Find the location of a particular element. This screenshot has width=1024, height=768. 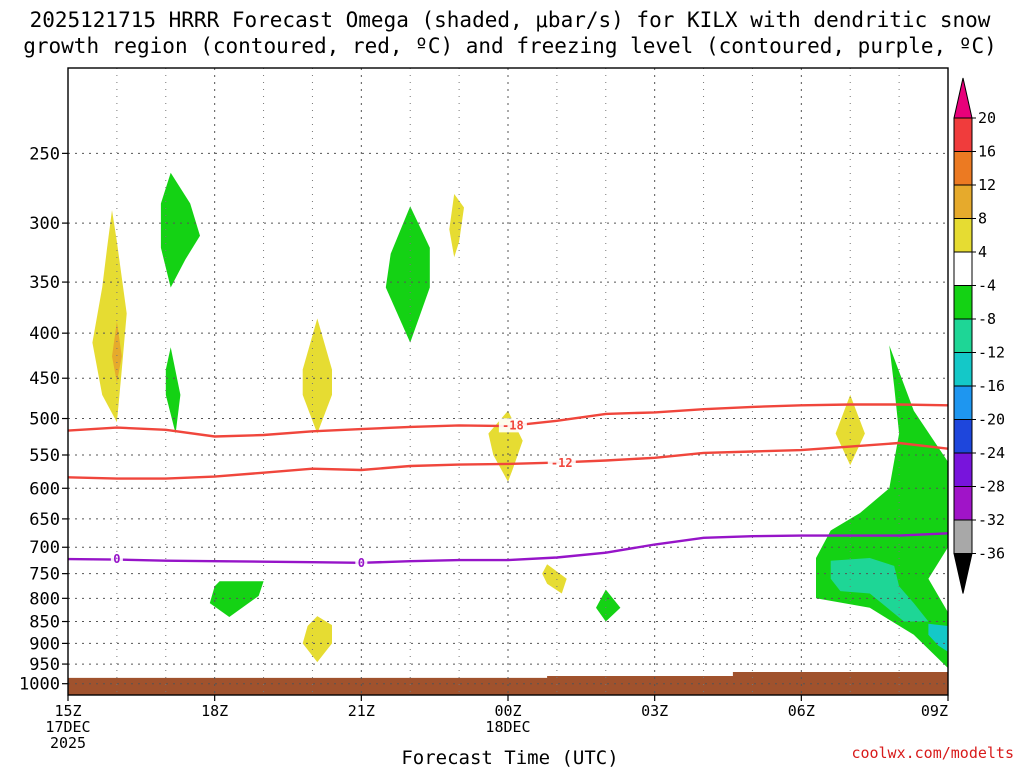

omega-pos-a is located at coordinates (109, 316).